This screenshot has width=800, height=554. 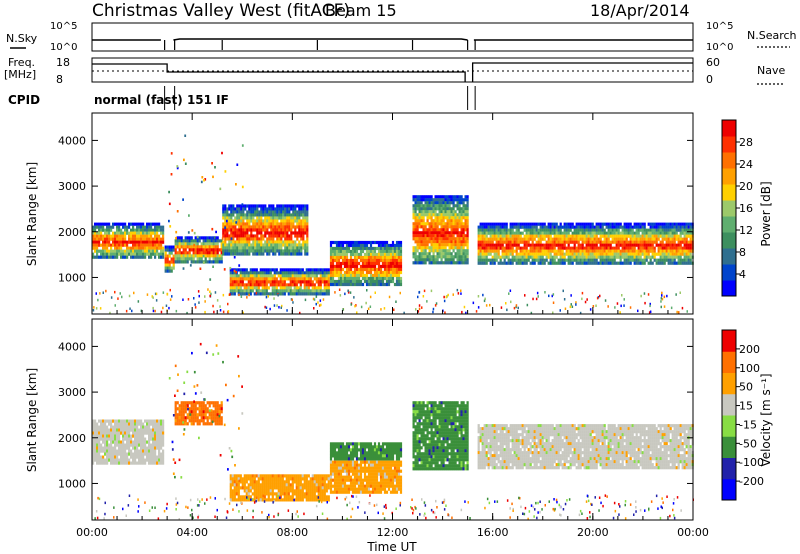 What do you see at coordinates (392, 39) in the screenshot?
I see `nsky-trace` at bounding box center [392, 39].